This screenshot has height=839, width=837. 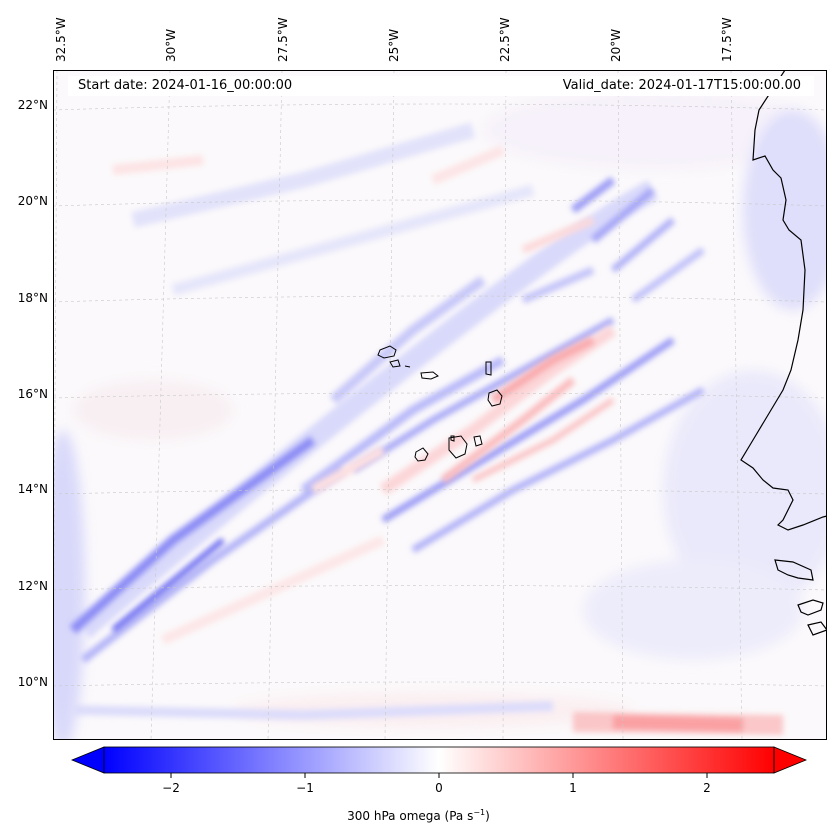 I want to click on lon-label-22-5w: 22.5°W, so click(x=505, y=39).